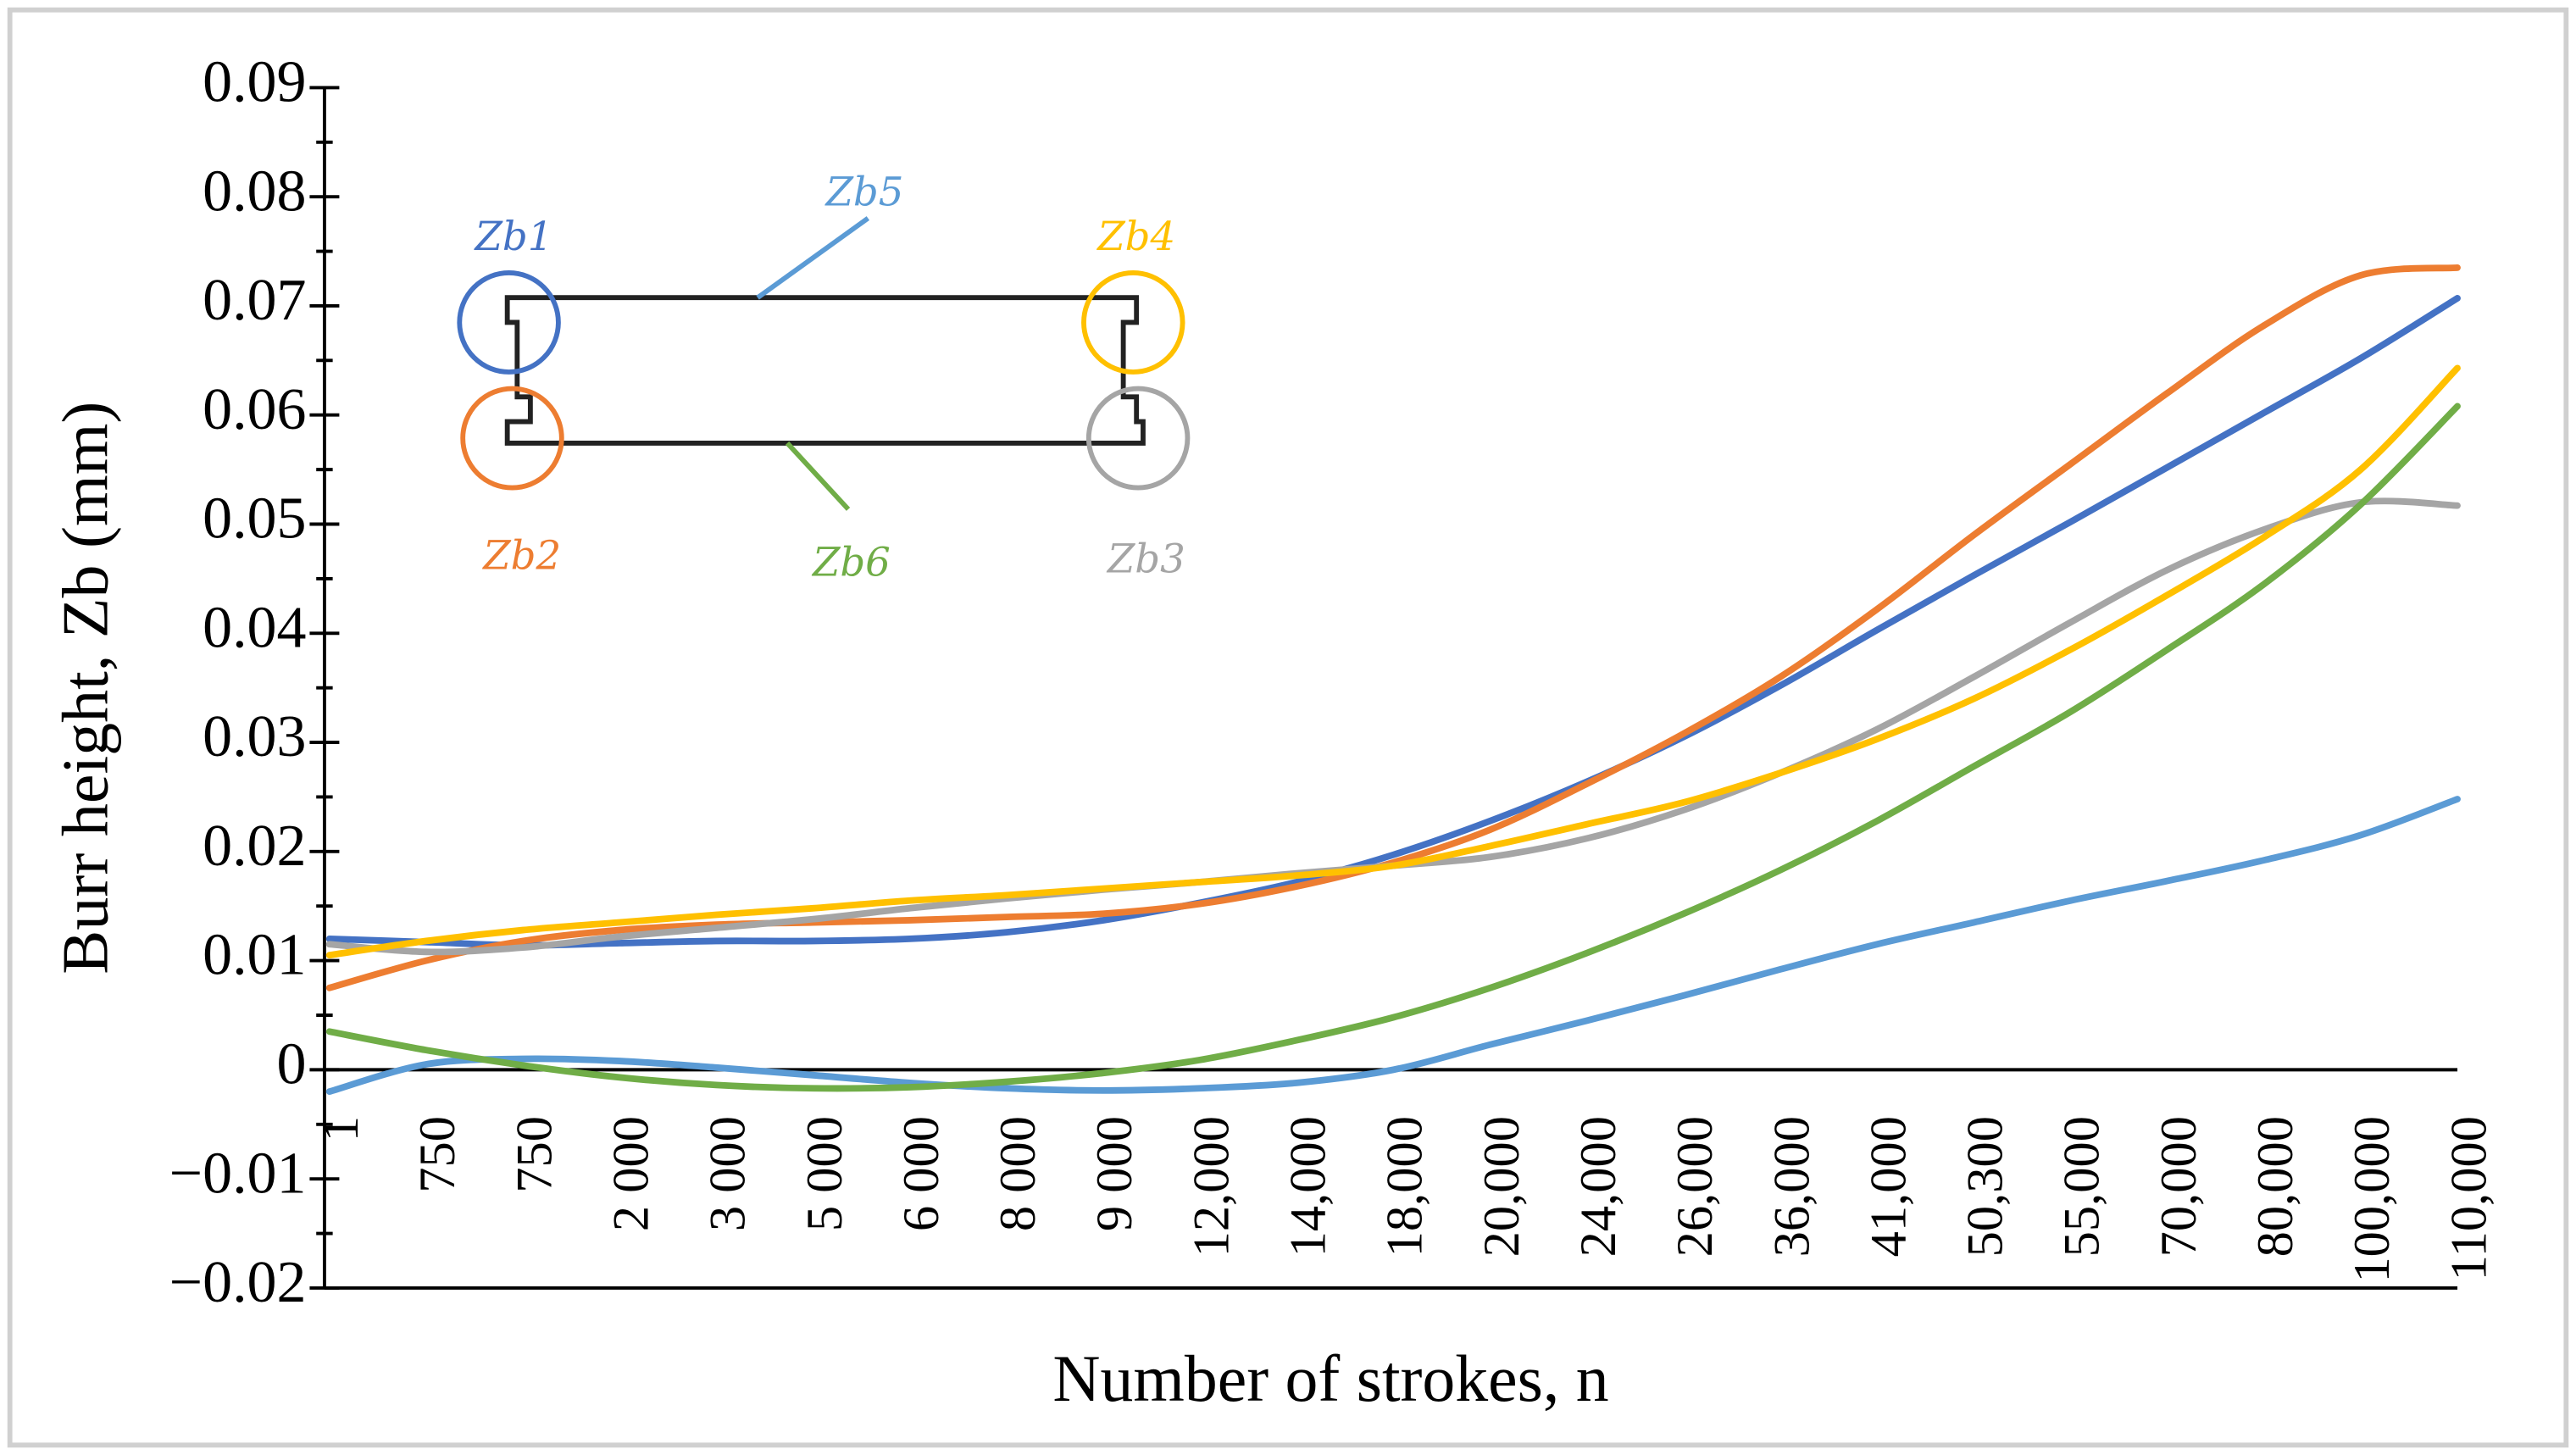 This screenshot has height=1455, width=2576. I want to click on y-axis-title: Burr height, Zb (mm), so click(85, 689).